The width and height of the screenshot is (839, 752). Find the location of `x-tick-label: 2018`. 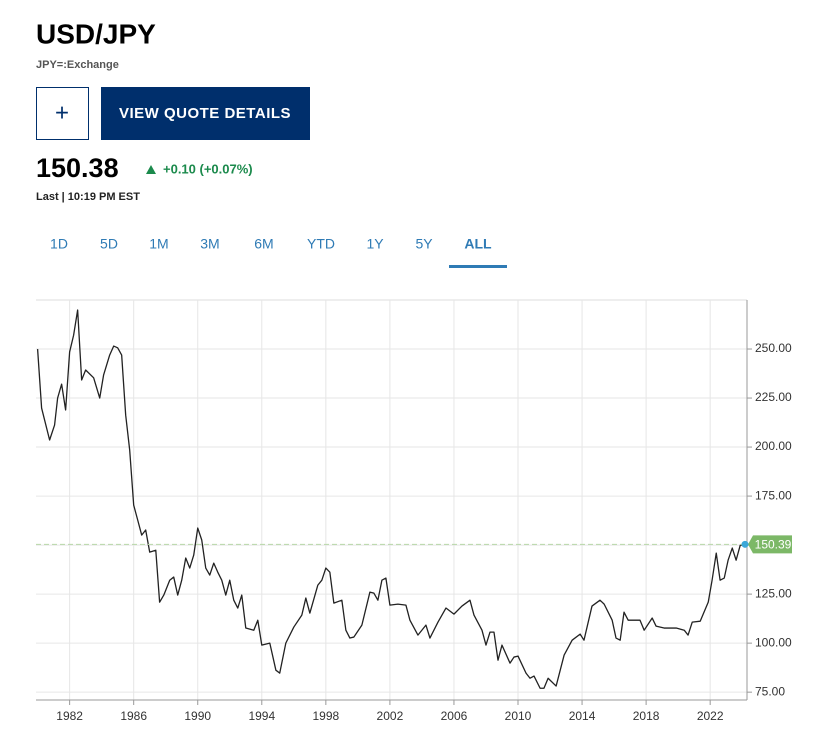

x-tick-label: 2018 is located at coordinates (646, 716).